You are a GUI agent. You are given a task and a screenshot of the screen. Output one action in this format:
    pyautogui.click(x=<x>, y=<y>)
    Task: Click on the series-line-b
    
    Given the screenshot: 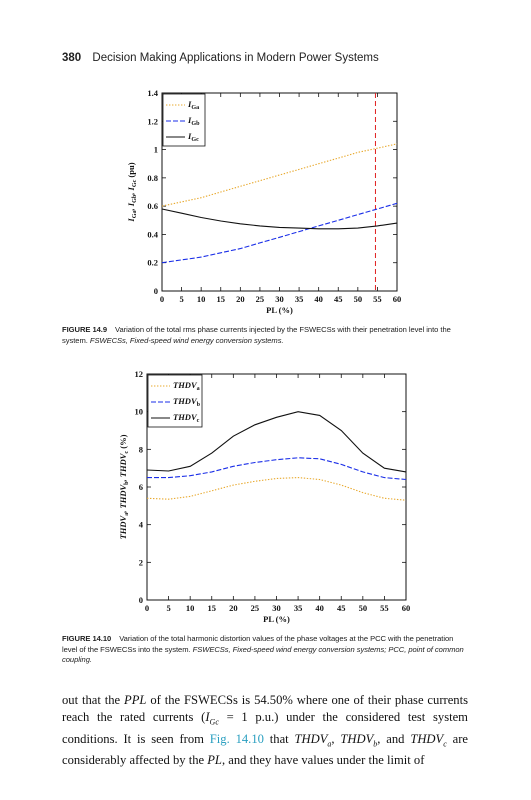 What is the action you would take?
    pyautogui.click(x=277, y=469)
    